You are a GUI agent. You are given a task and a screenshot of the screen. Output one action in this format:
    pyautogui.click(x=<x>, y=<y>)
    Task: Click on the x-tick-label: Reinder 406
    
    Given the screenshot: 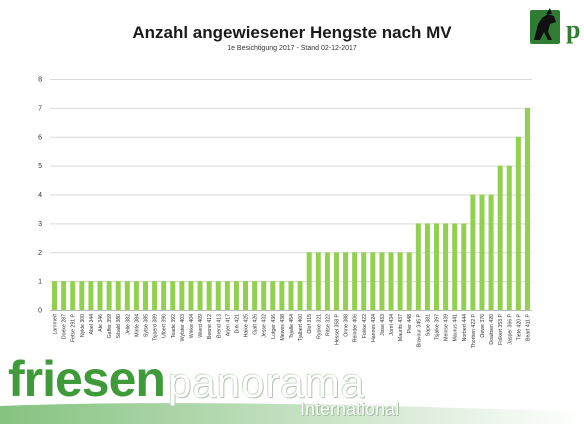 What is the action you would take?
    pyautogui.click(x=356, y=328)
    